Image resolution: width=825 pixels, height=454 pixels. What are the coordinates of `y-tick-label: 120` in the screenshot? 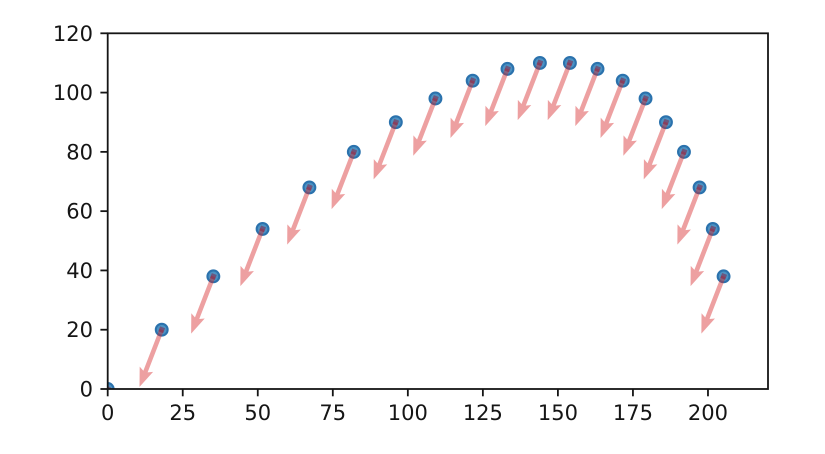 It's located at (73, 34).